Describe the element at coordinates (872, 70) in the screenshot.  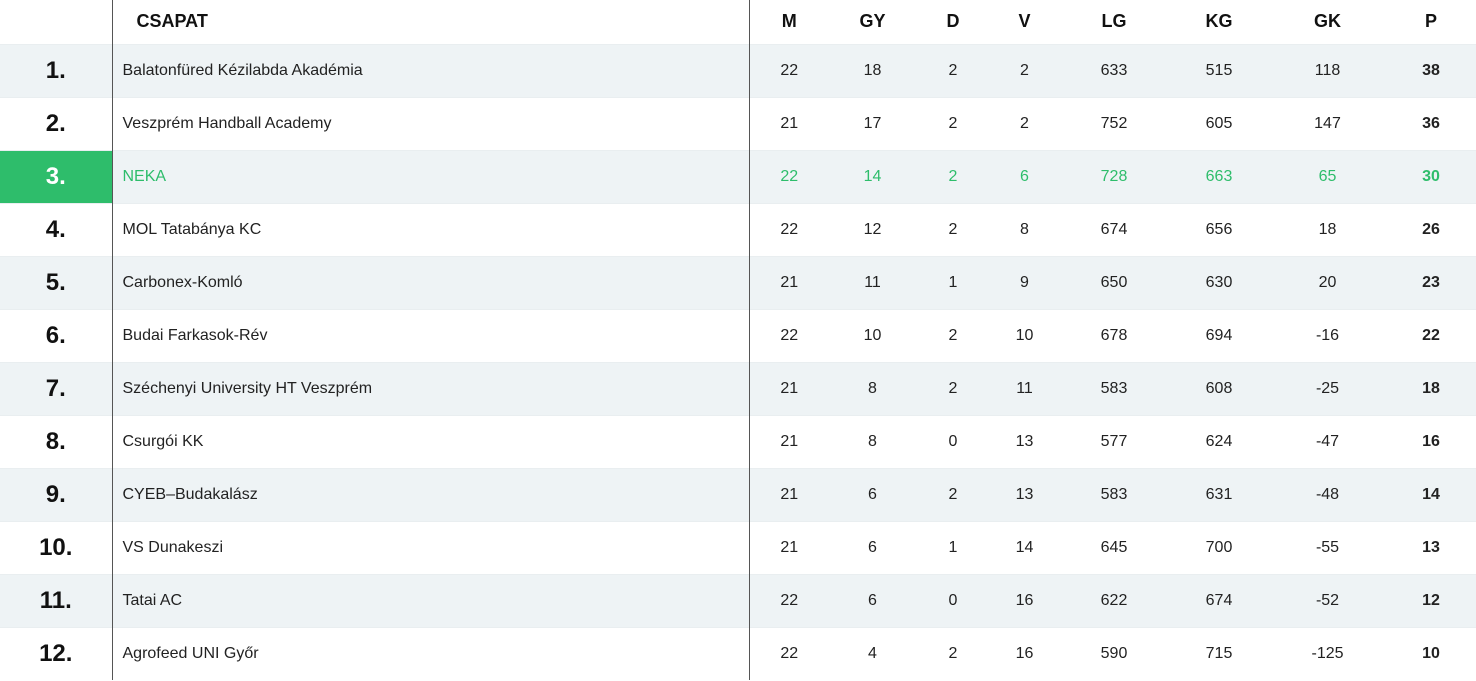
I see `wins-cell: 18` at that location.